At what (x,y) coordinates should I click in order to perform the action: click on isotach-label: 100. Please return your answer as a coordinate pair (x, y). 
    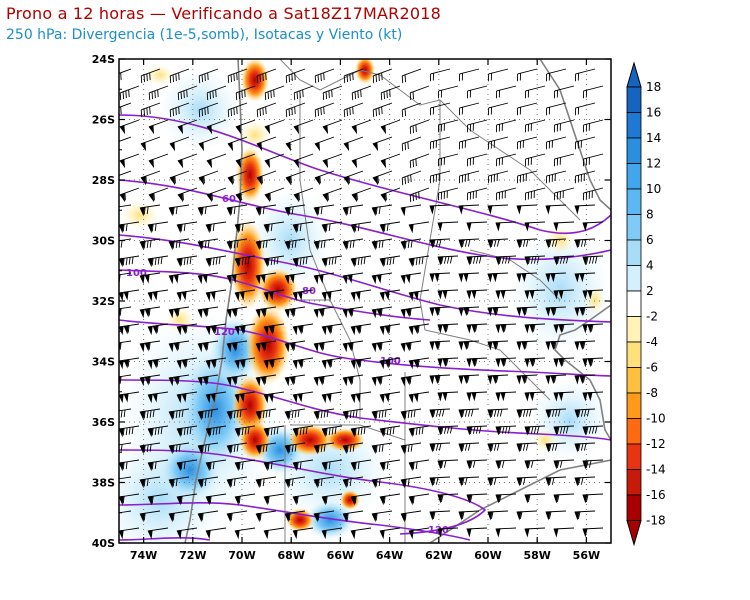
    Looking at the image, I should click on (390, 361).